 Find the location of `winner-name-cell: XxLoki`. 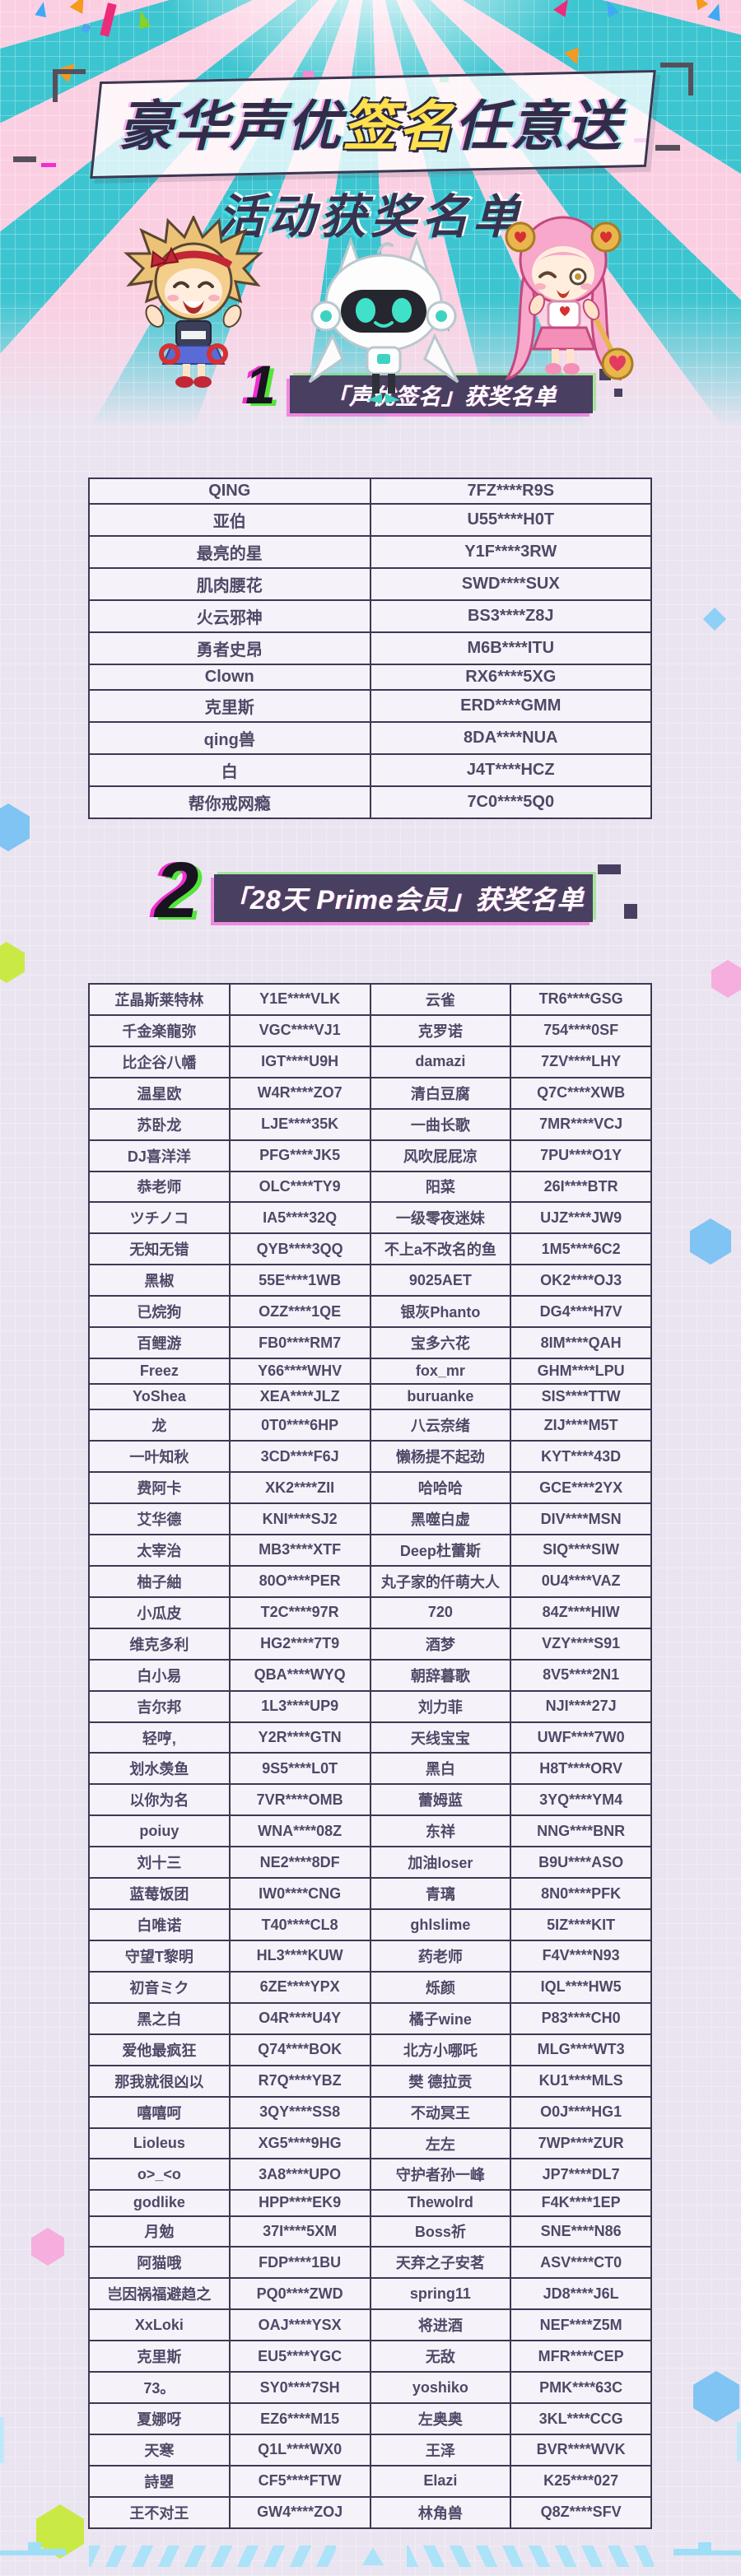

winner-name-cell: XxLoki is located at coordinates (159, 2325).